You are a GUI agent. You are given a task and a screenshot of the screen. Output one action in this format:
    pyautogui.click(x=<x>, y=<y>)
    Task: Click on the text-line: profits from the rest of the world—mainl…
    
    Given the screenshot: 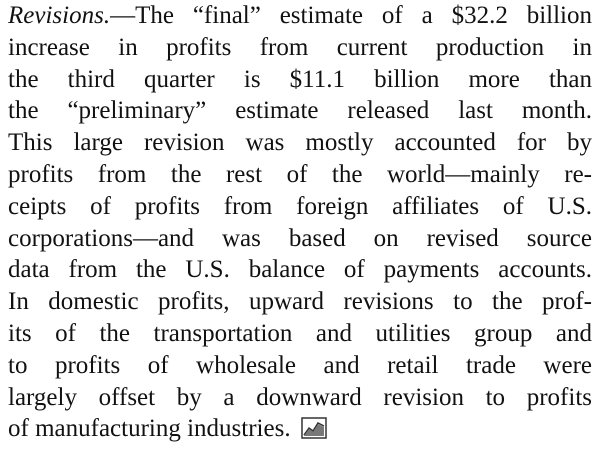 What is the action you would take?
    pyautogui.click(x=300, y=175)
    